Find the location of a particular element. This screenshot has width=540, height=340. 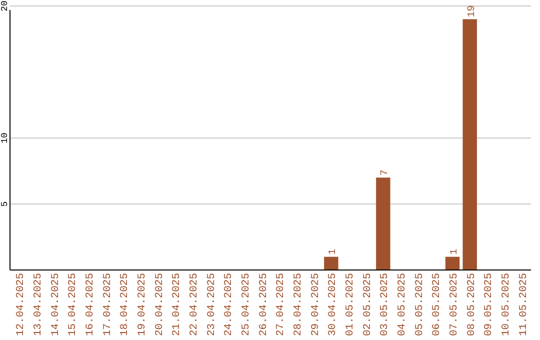

x-tick-label: 20.04.2025 is located at coordinates (160, 304).